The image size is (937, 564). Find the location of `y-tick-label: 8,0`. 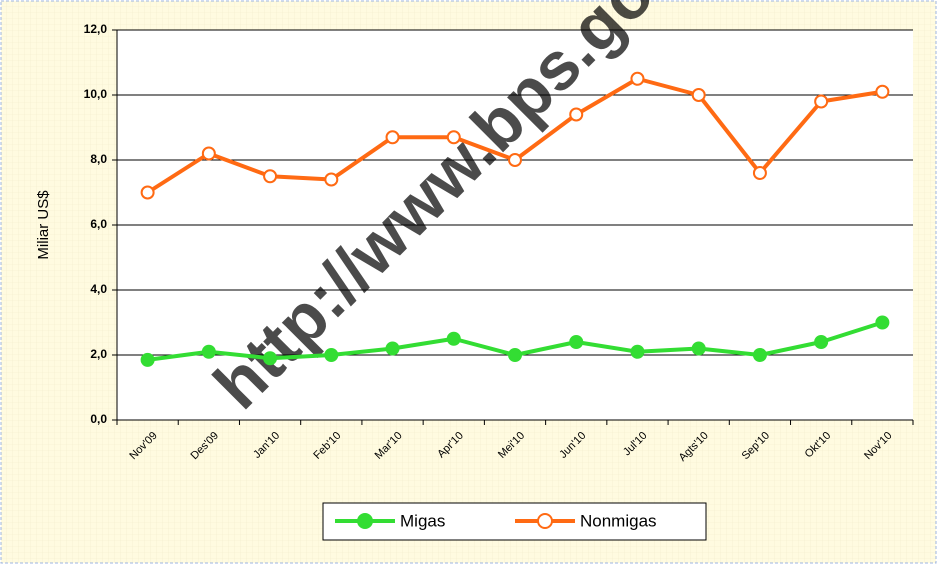

y-tick-label: 8,0 is located at coordinates (98, 159).